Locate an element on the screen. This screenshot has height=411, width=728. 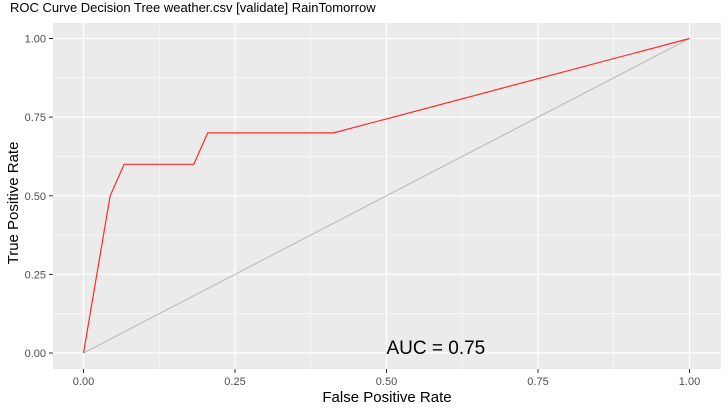
y-tick-label: 0.00 is located at coordinates (35, 354).